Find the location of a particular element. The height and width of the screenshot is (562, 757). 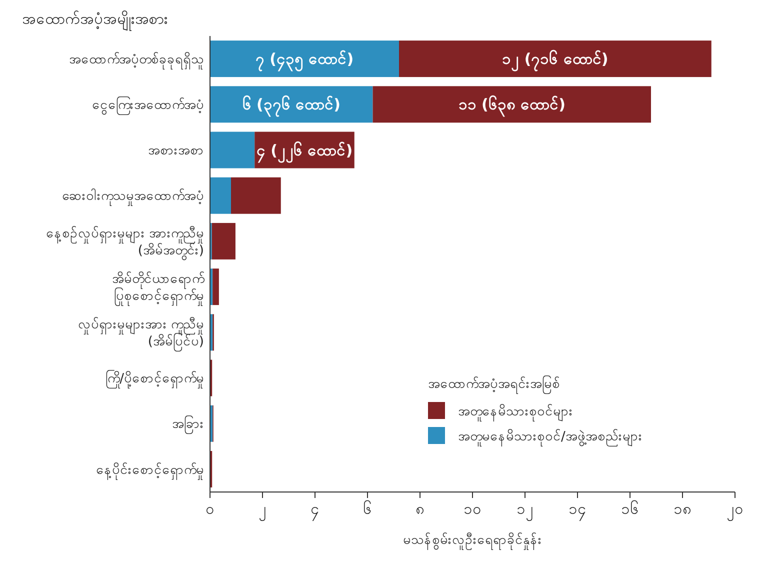

data-label: ၇ (၄၃၅ ထောင်) is located at coordinates (304, 60).